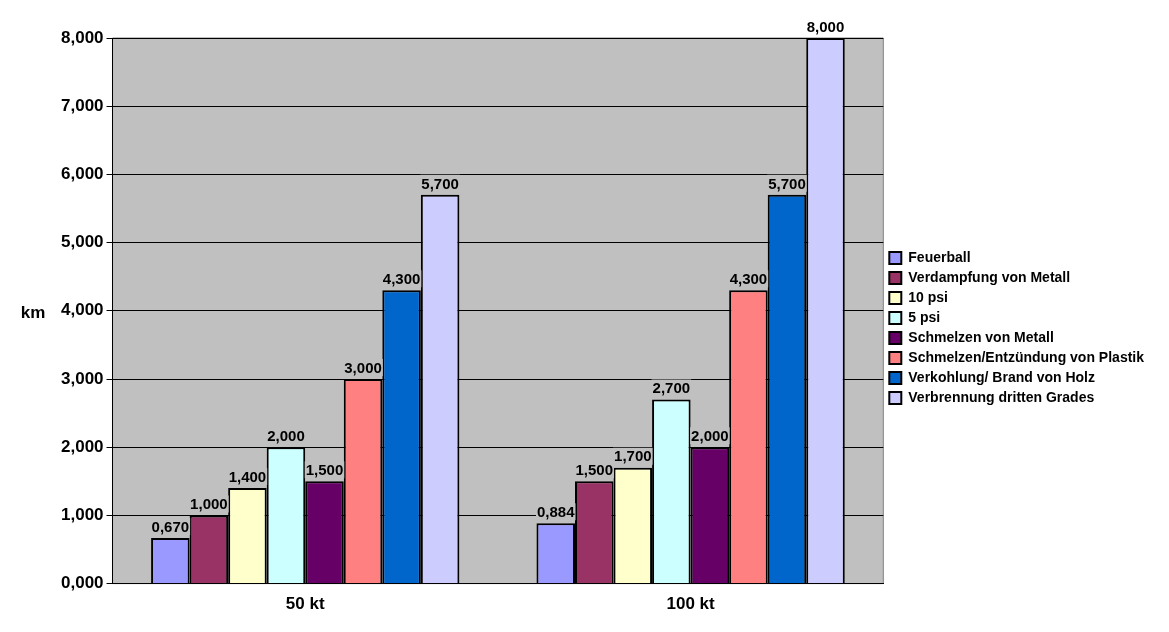  I want to click on y-axis-title: km, so click(33, 313).